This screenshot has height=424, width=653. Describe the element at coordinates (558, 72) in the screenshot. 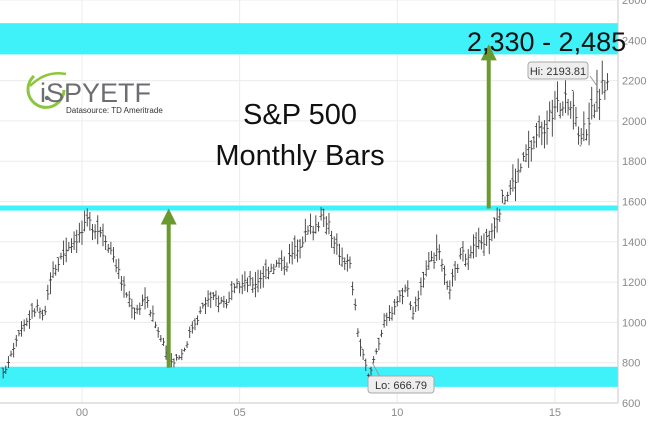

I see `high-callout-label: Hi: 2193.81` at that location.